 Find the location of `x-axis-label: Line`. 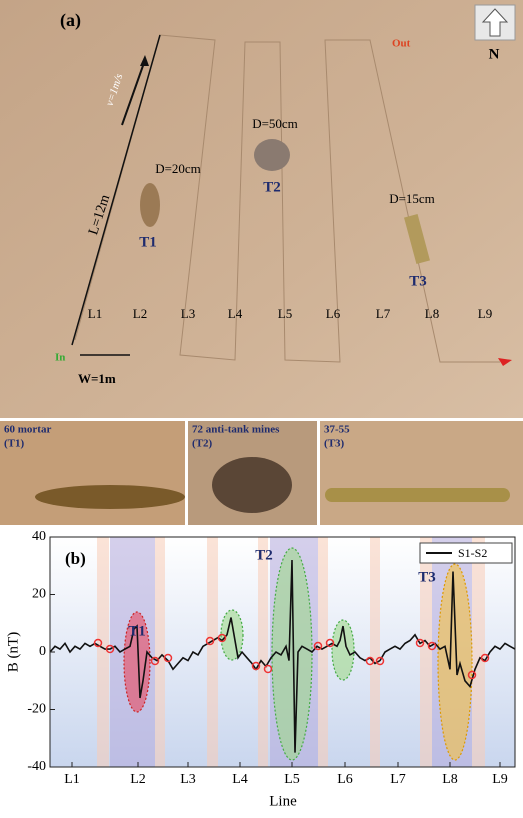

x-axis-label: Line is located at coordinates (283, 801).